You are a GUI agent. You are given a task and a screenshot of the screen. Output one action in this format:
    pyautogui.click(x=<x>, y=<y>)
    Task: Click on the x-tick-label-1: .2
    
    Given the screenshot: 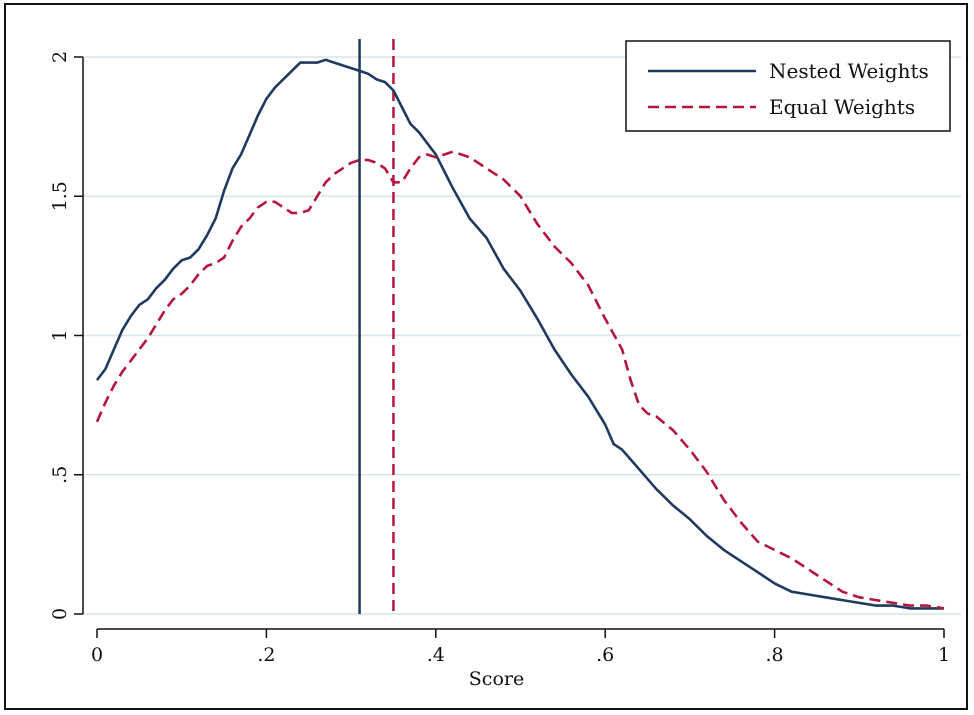 What is the action you would take?
    pyautogui.click(x=266, y=655)
    